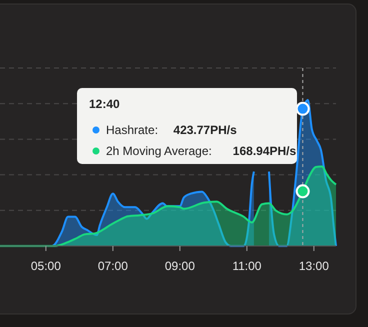 Image resolution: width=368 pixels, height=327 pixels. I want to click on legend-label: Hashrate:, so click(132, 130).